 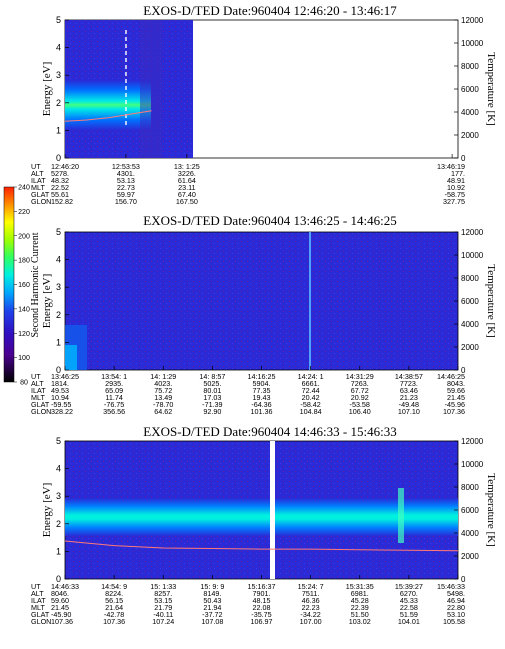 What do you see at coordinates (151, 89) in the screenshot?
I see `panel-1-noise-strip` at bounding box center [151, 89].